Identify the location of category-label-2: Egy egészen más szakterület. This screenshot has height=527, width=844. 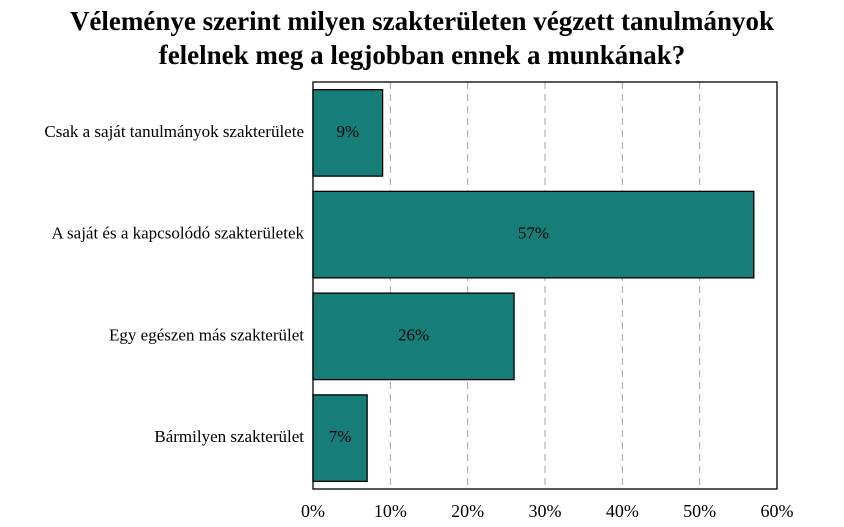
(206, 334).